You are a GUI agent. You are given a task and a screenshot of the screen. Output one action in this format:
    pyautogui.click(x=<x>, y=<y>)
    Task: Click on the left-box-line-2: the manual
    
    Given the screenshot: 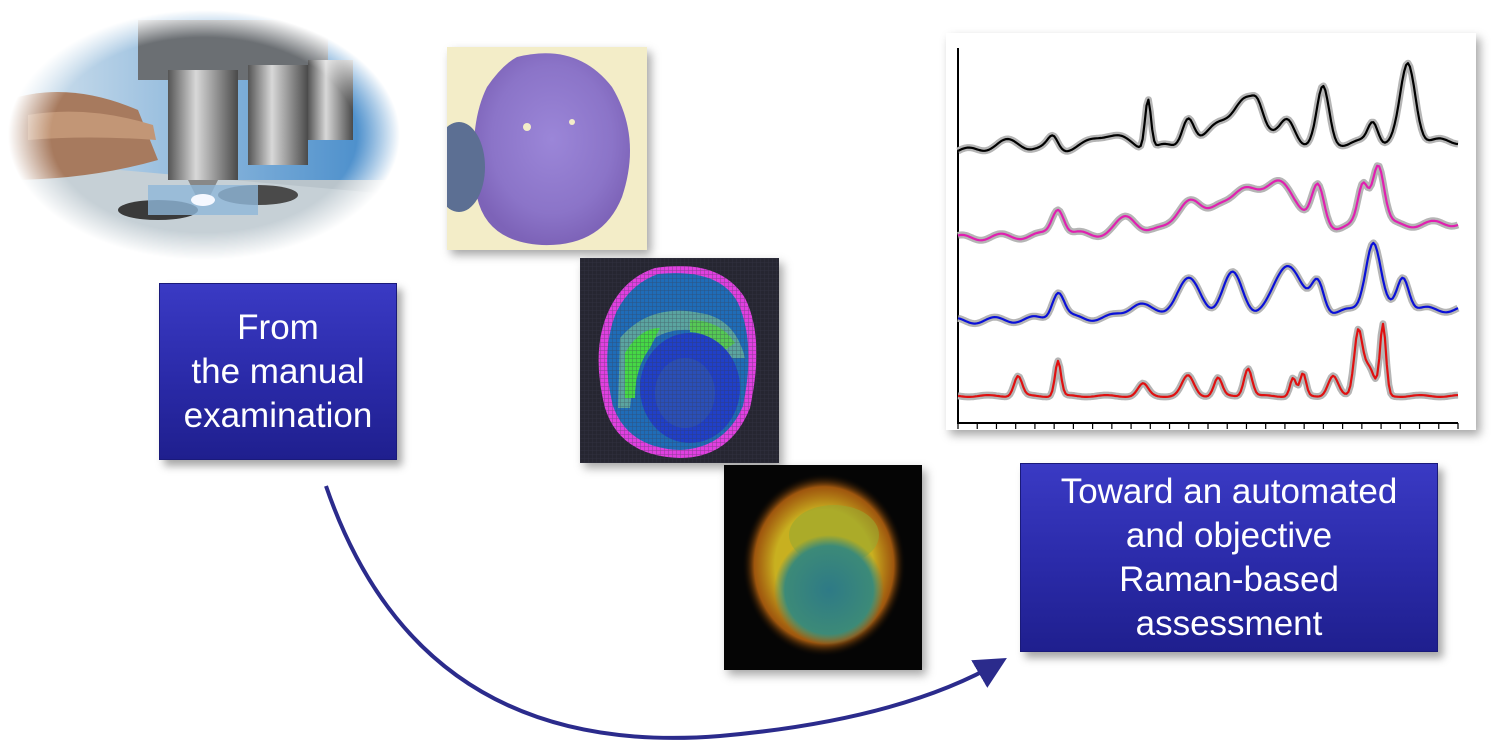 What is the action you would take?
    pyautogui.click(x=278, y=371)
    